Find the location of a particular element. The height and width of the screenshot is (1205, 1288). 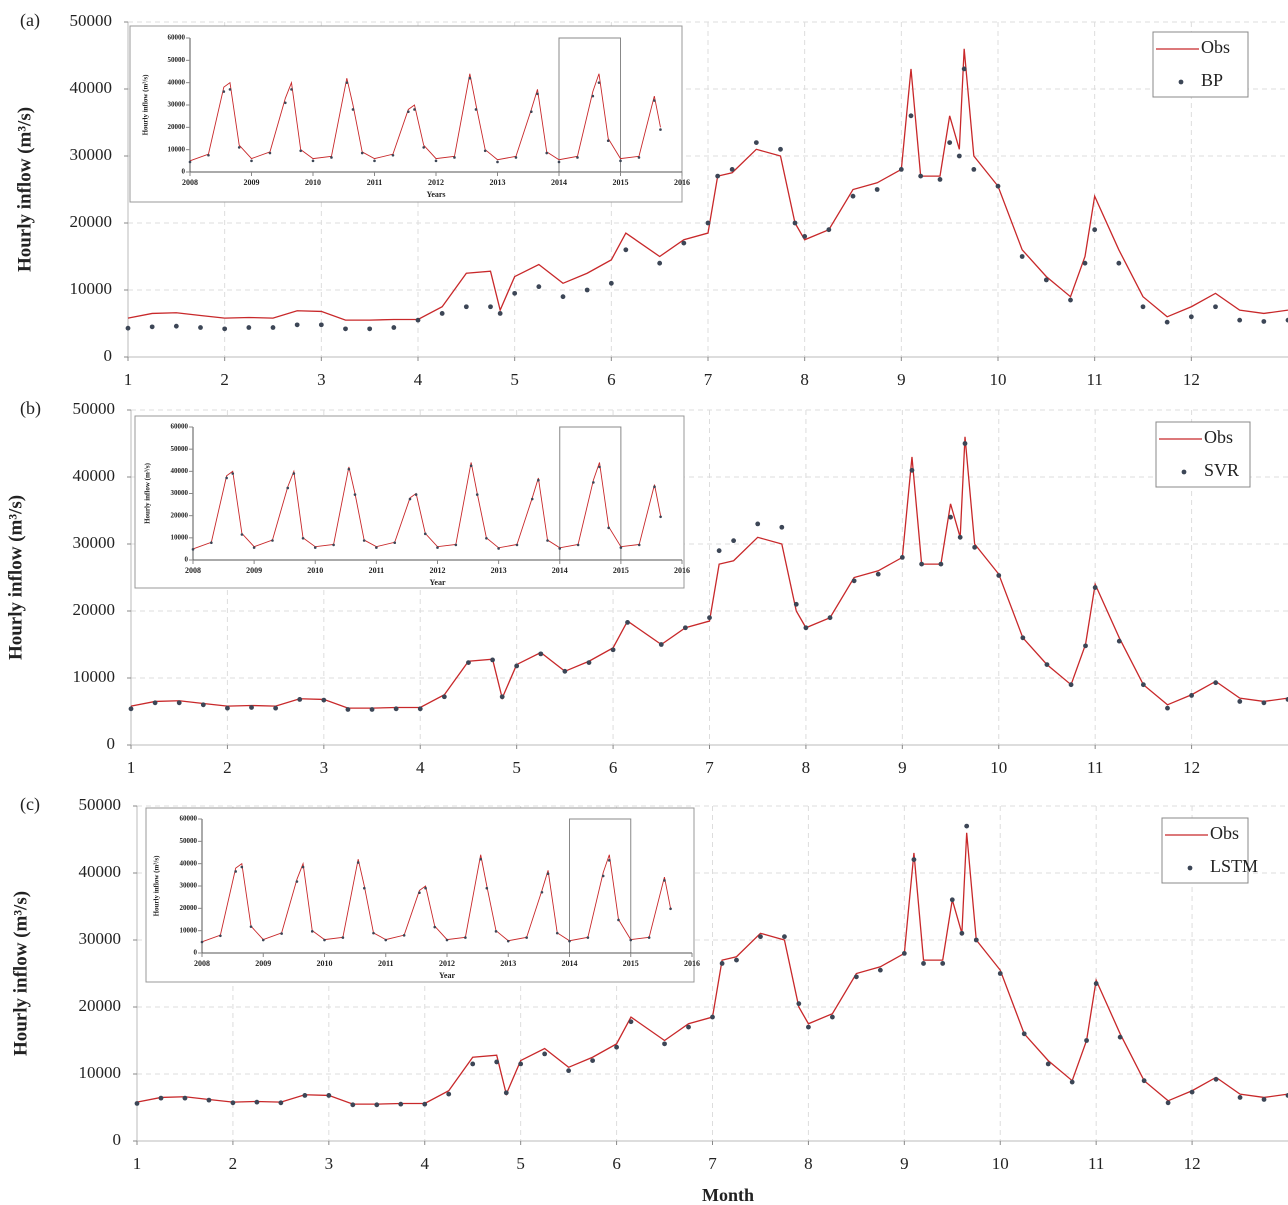

x-tick-label: 1 is located at coordinates (137, 1163).